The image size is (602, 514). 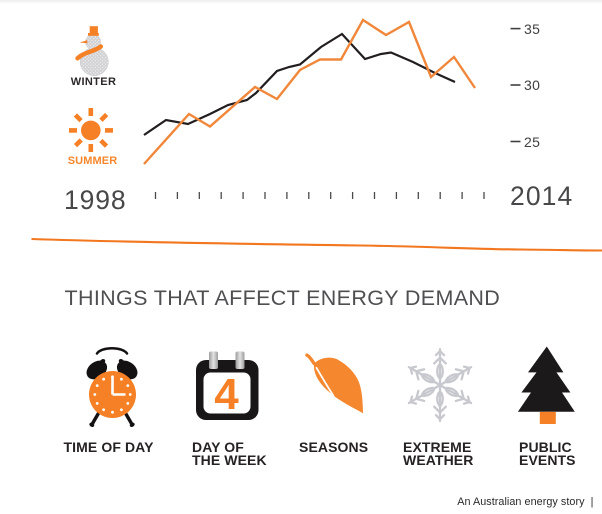 I want to click on svg-text: 4, so click(x=226, y=394).